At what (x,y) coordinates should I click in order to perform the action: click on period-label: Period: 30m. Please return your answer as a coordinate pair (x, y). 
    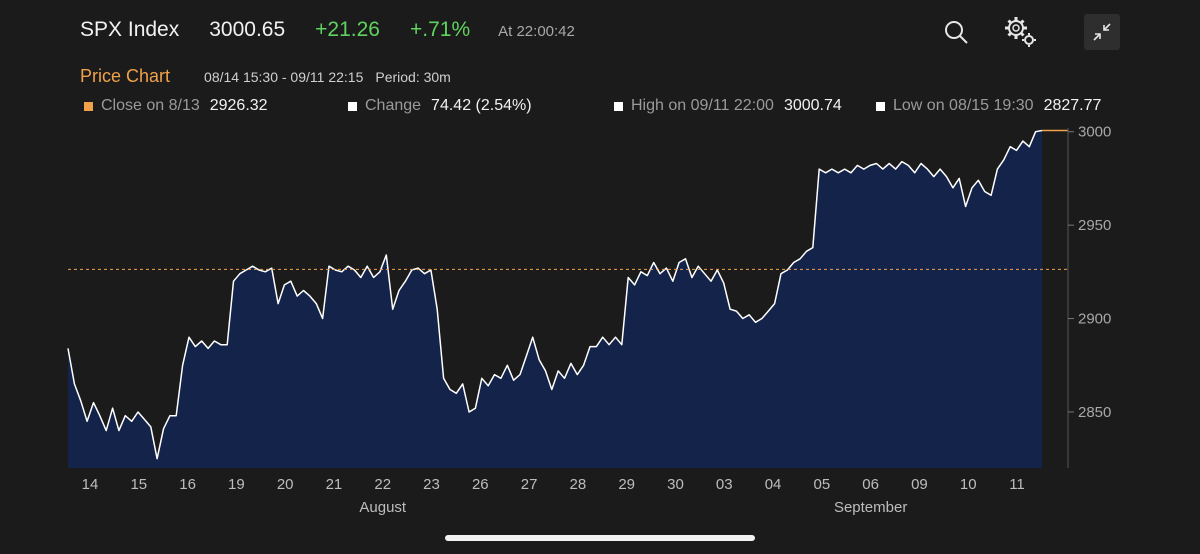
    Looking at the image, I should click on (413, 77).